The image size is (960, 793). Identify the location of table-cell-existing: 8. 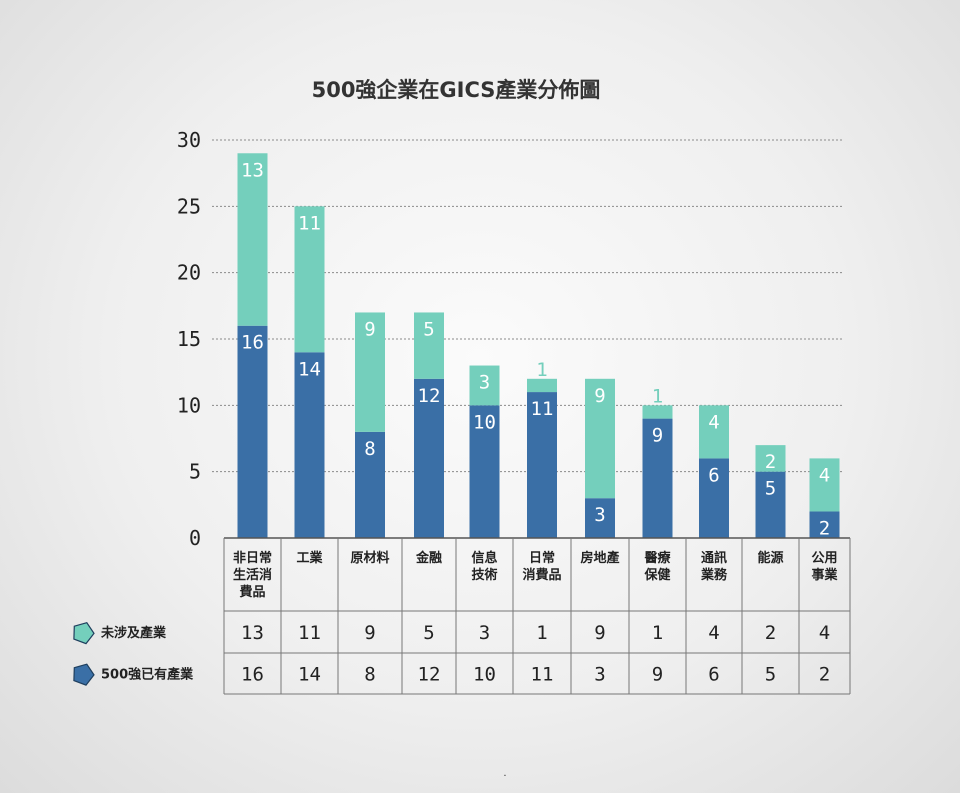
(369, 675).